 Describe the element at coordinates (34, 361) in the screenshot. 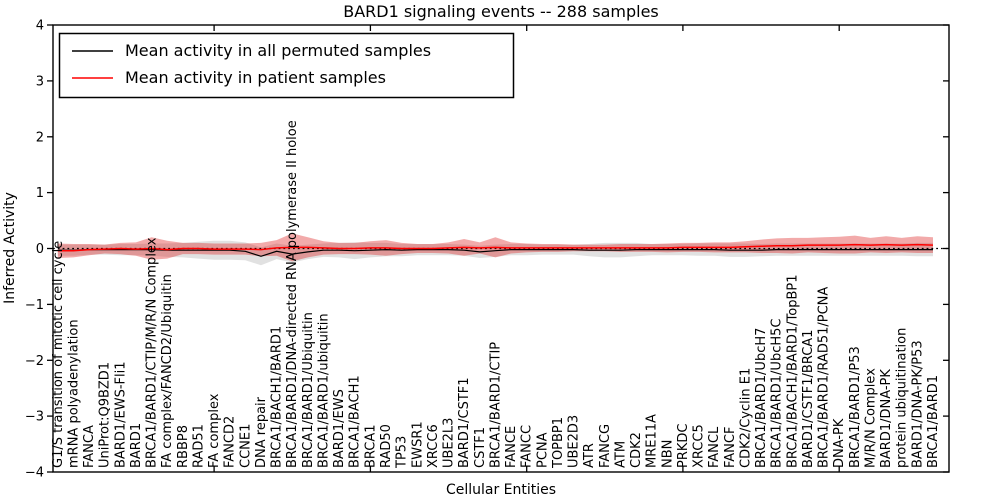

I see `y-tick-label: −2` at that location.